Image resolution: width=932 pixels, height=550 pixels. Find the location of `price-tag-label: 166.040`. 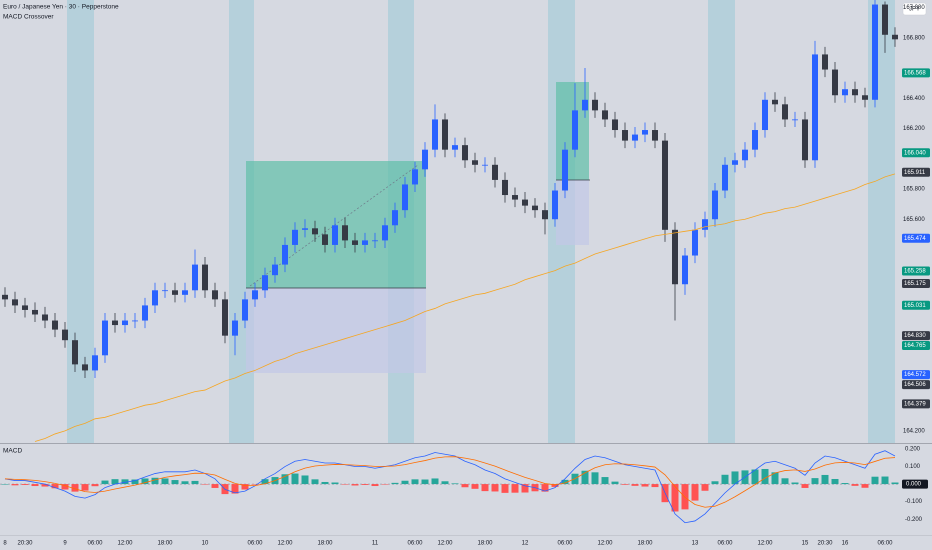

price-tag-label: 166.040 is located at coordinates (915, 153).